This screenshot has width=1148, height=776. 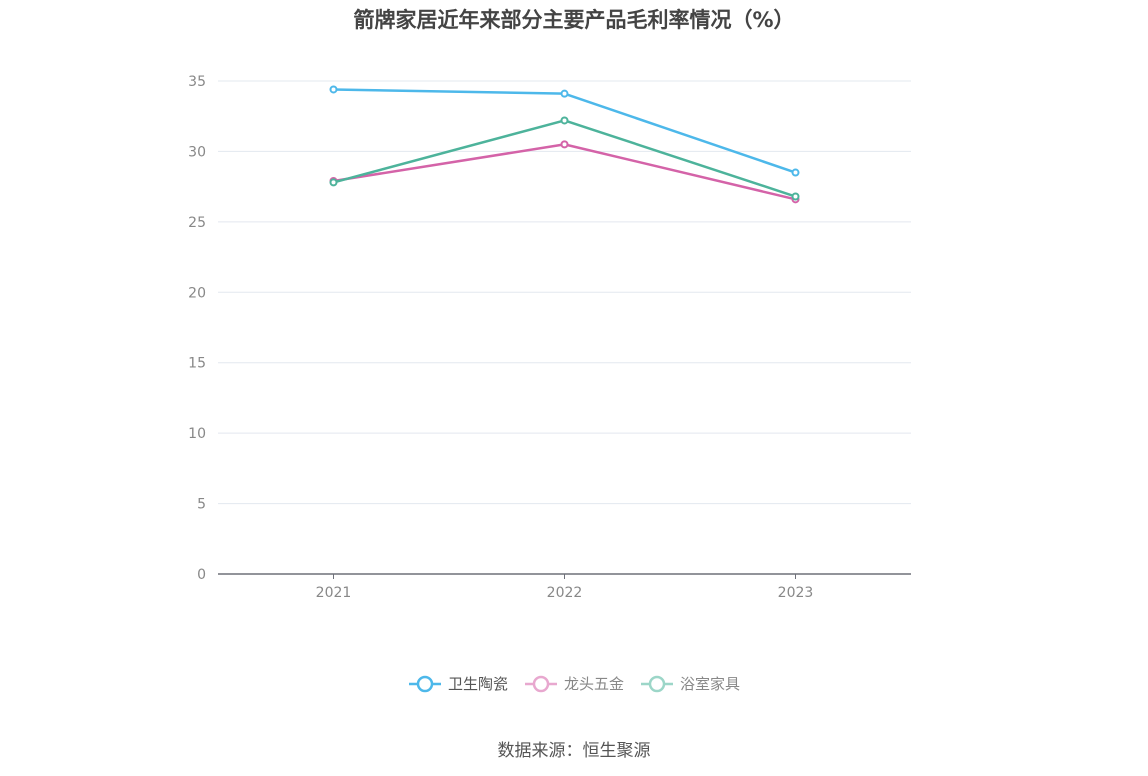 What do you see at coordinates (574, 20) in the screenshot?
I see `chart-title: 箭牌家居近年来部分主要产品毛利率情况（%）` at bounding box center [574, 20].